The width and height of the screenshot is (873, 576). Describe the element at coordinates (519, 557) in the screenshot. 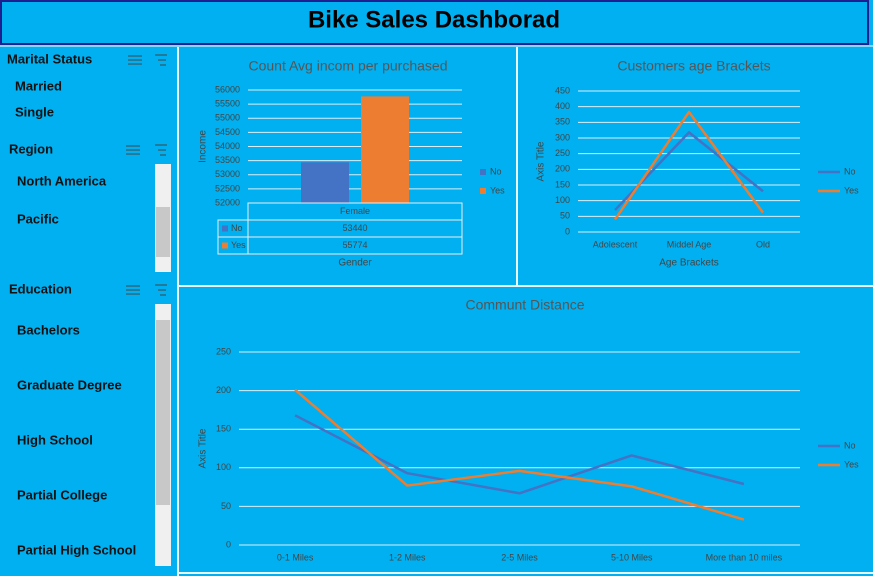

I see `x-tick-label: 2-5 Miles` at that location.